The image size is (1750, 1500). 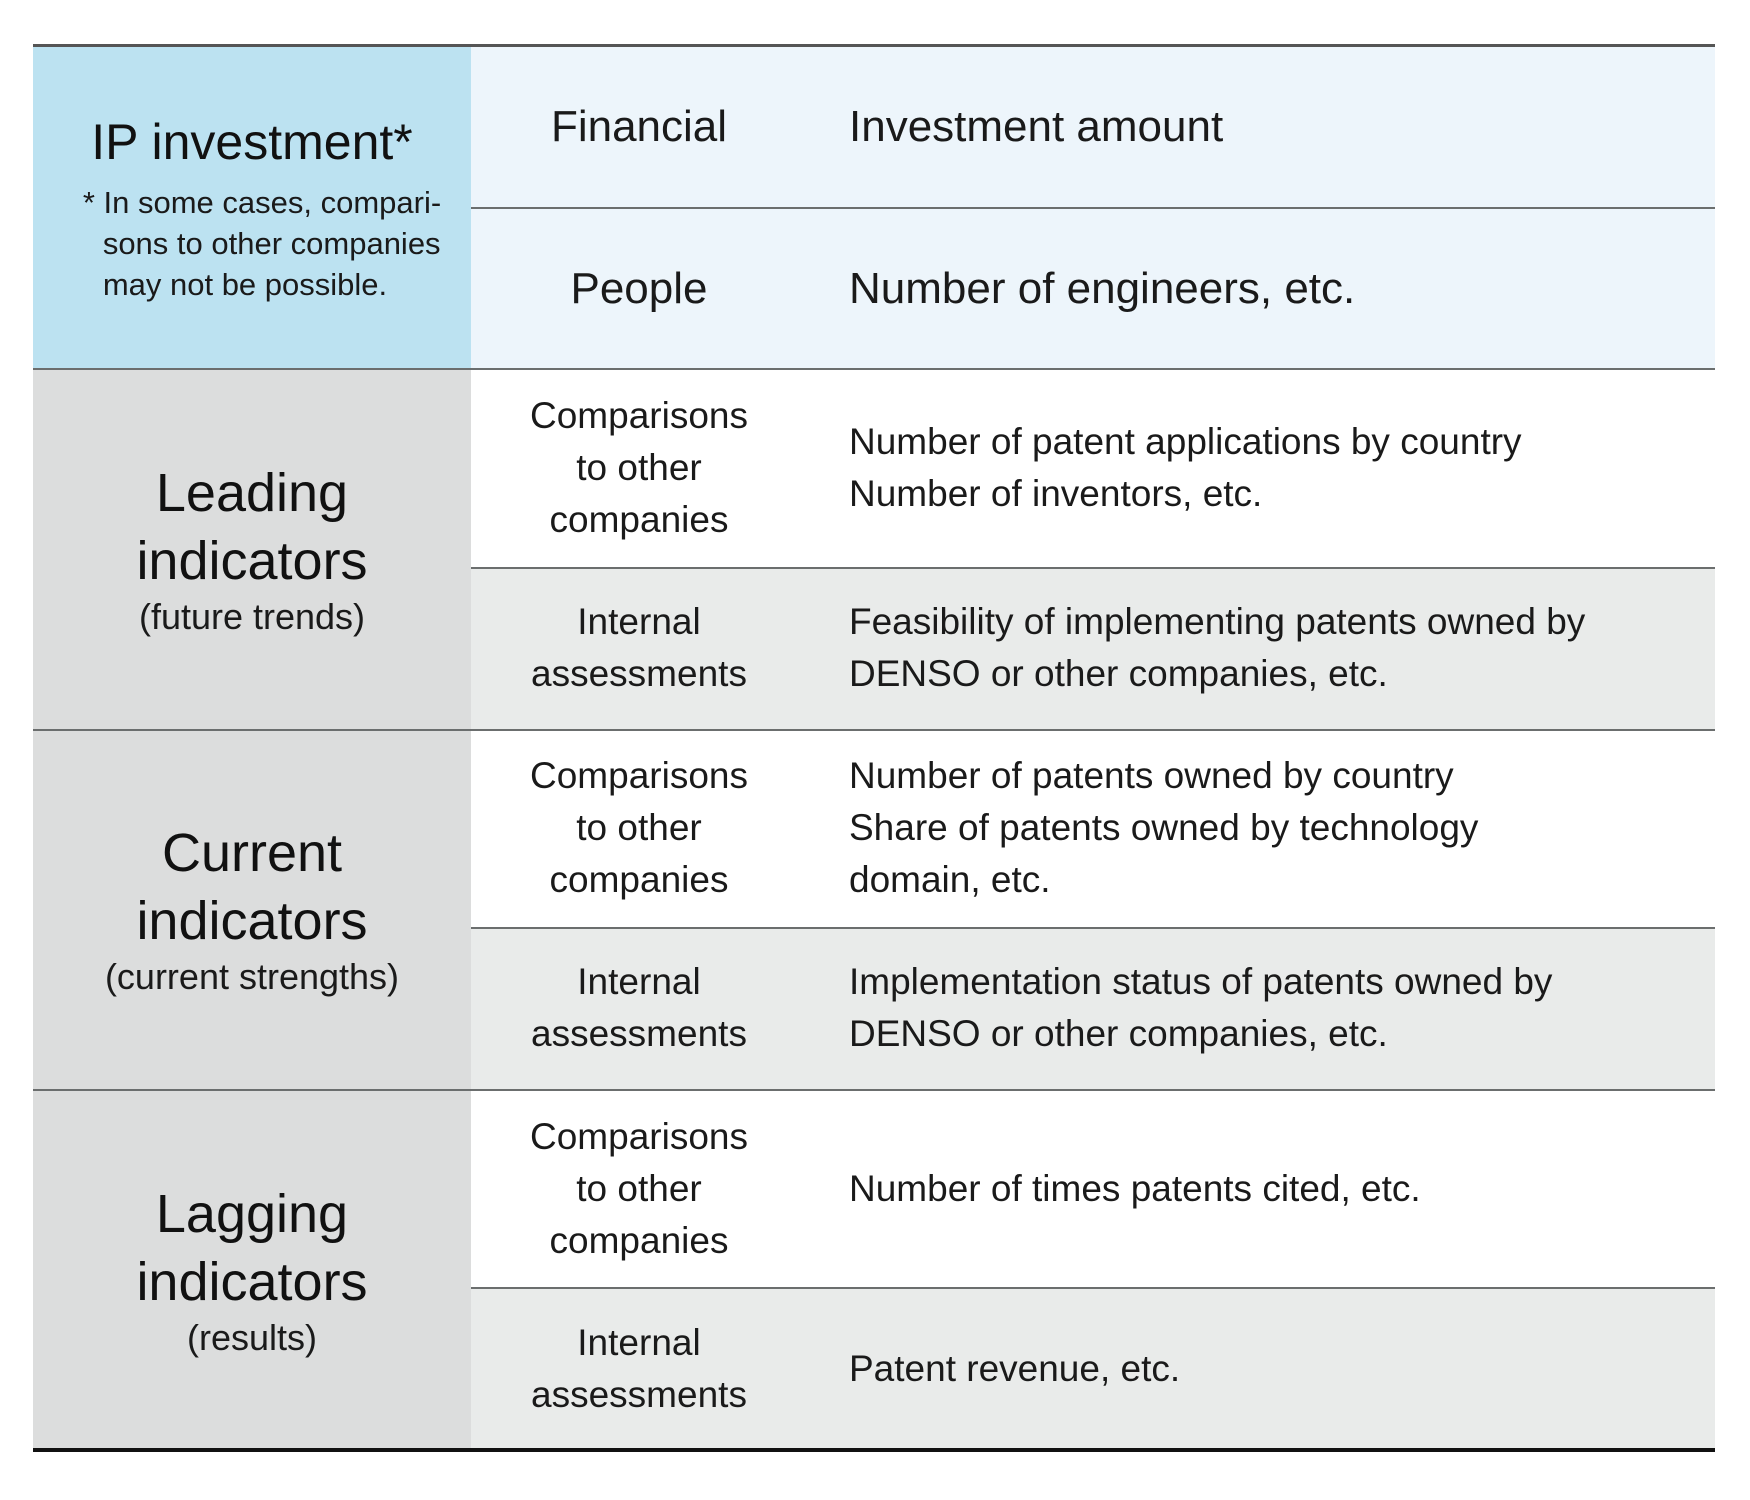 I want to click on detail-line: Number of inventors, etc., so click(x=1056, y=493).